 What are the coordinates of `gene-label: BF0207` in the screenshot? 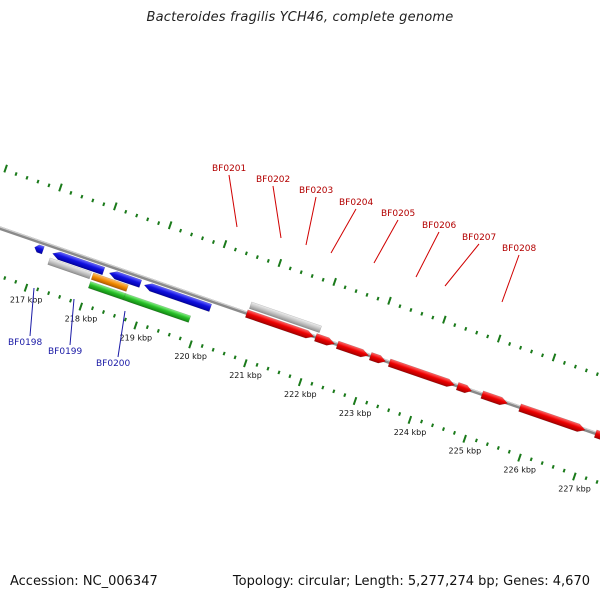 It's located at (479, 238).